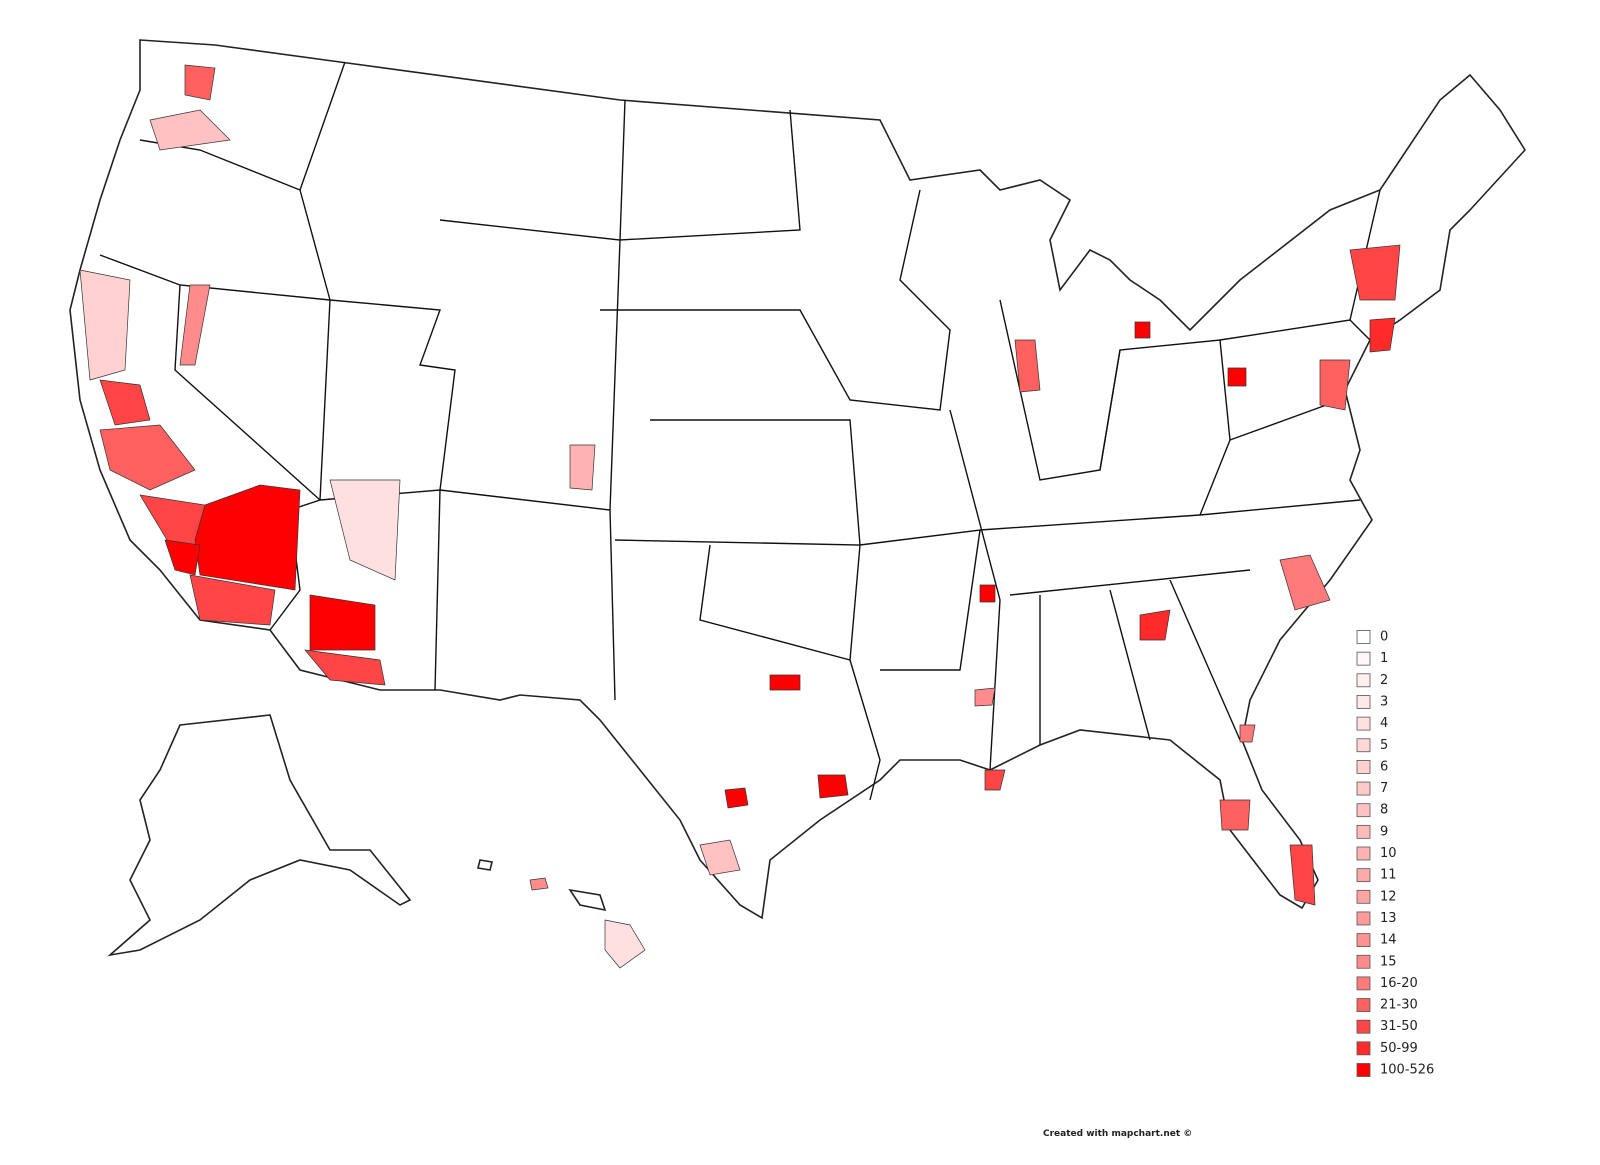 This screenshot has height=1165, width=1600. What do you see at coordinates (1399, 983) in the screenshot?
I see `legend-label: 16-20` at bounding box center [1399, 983].